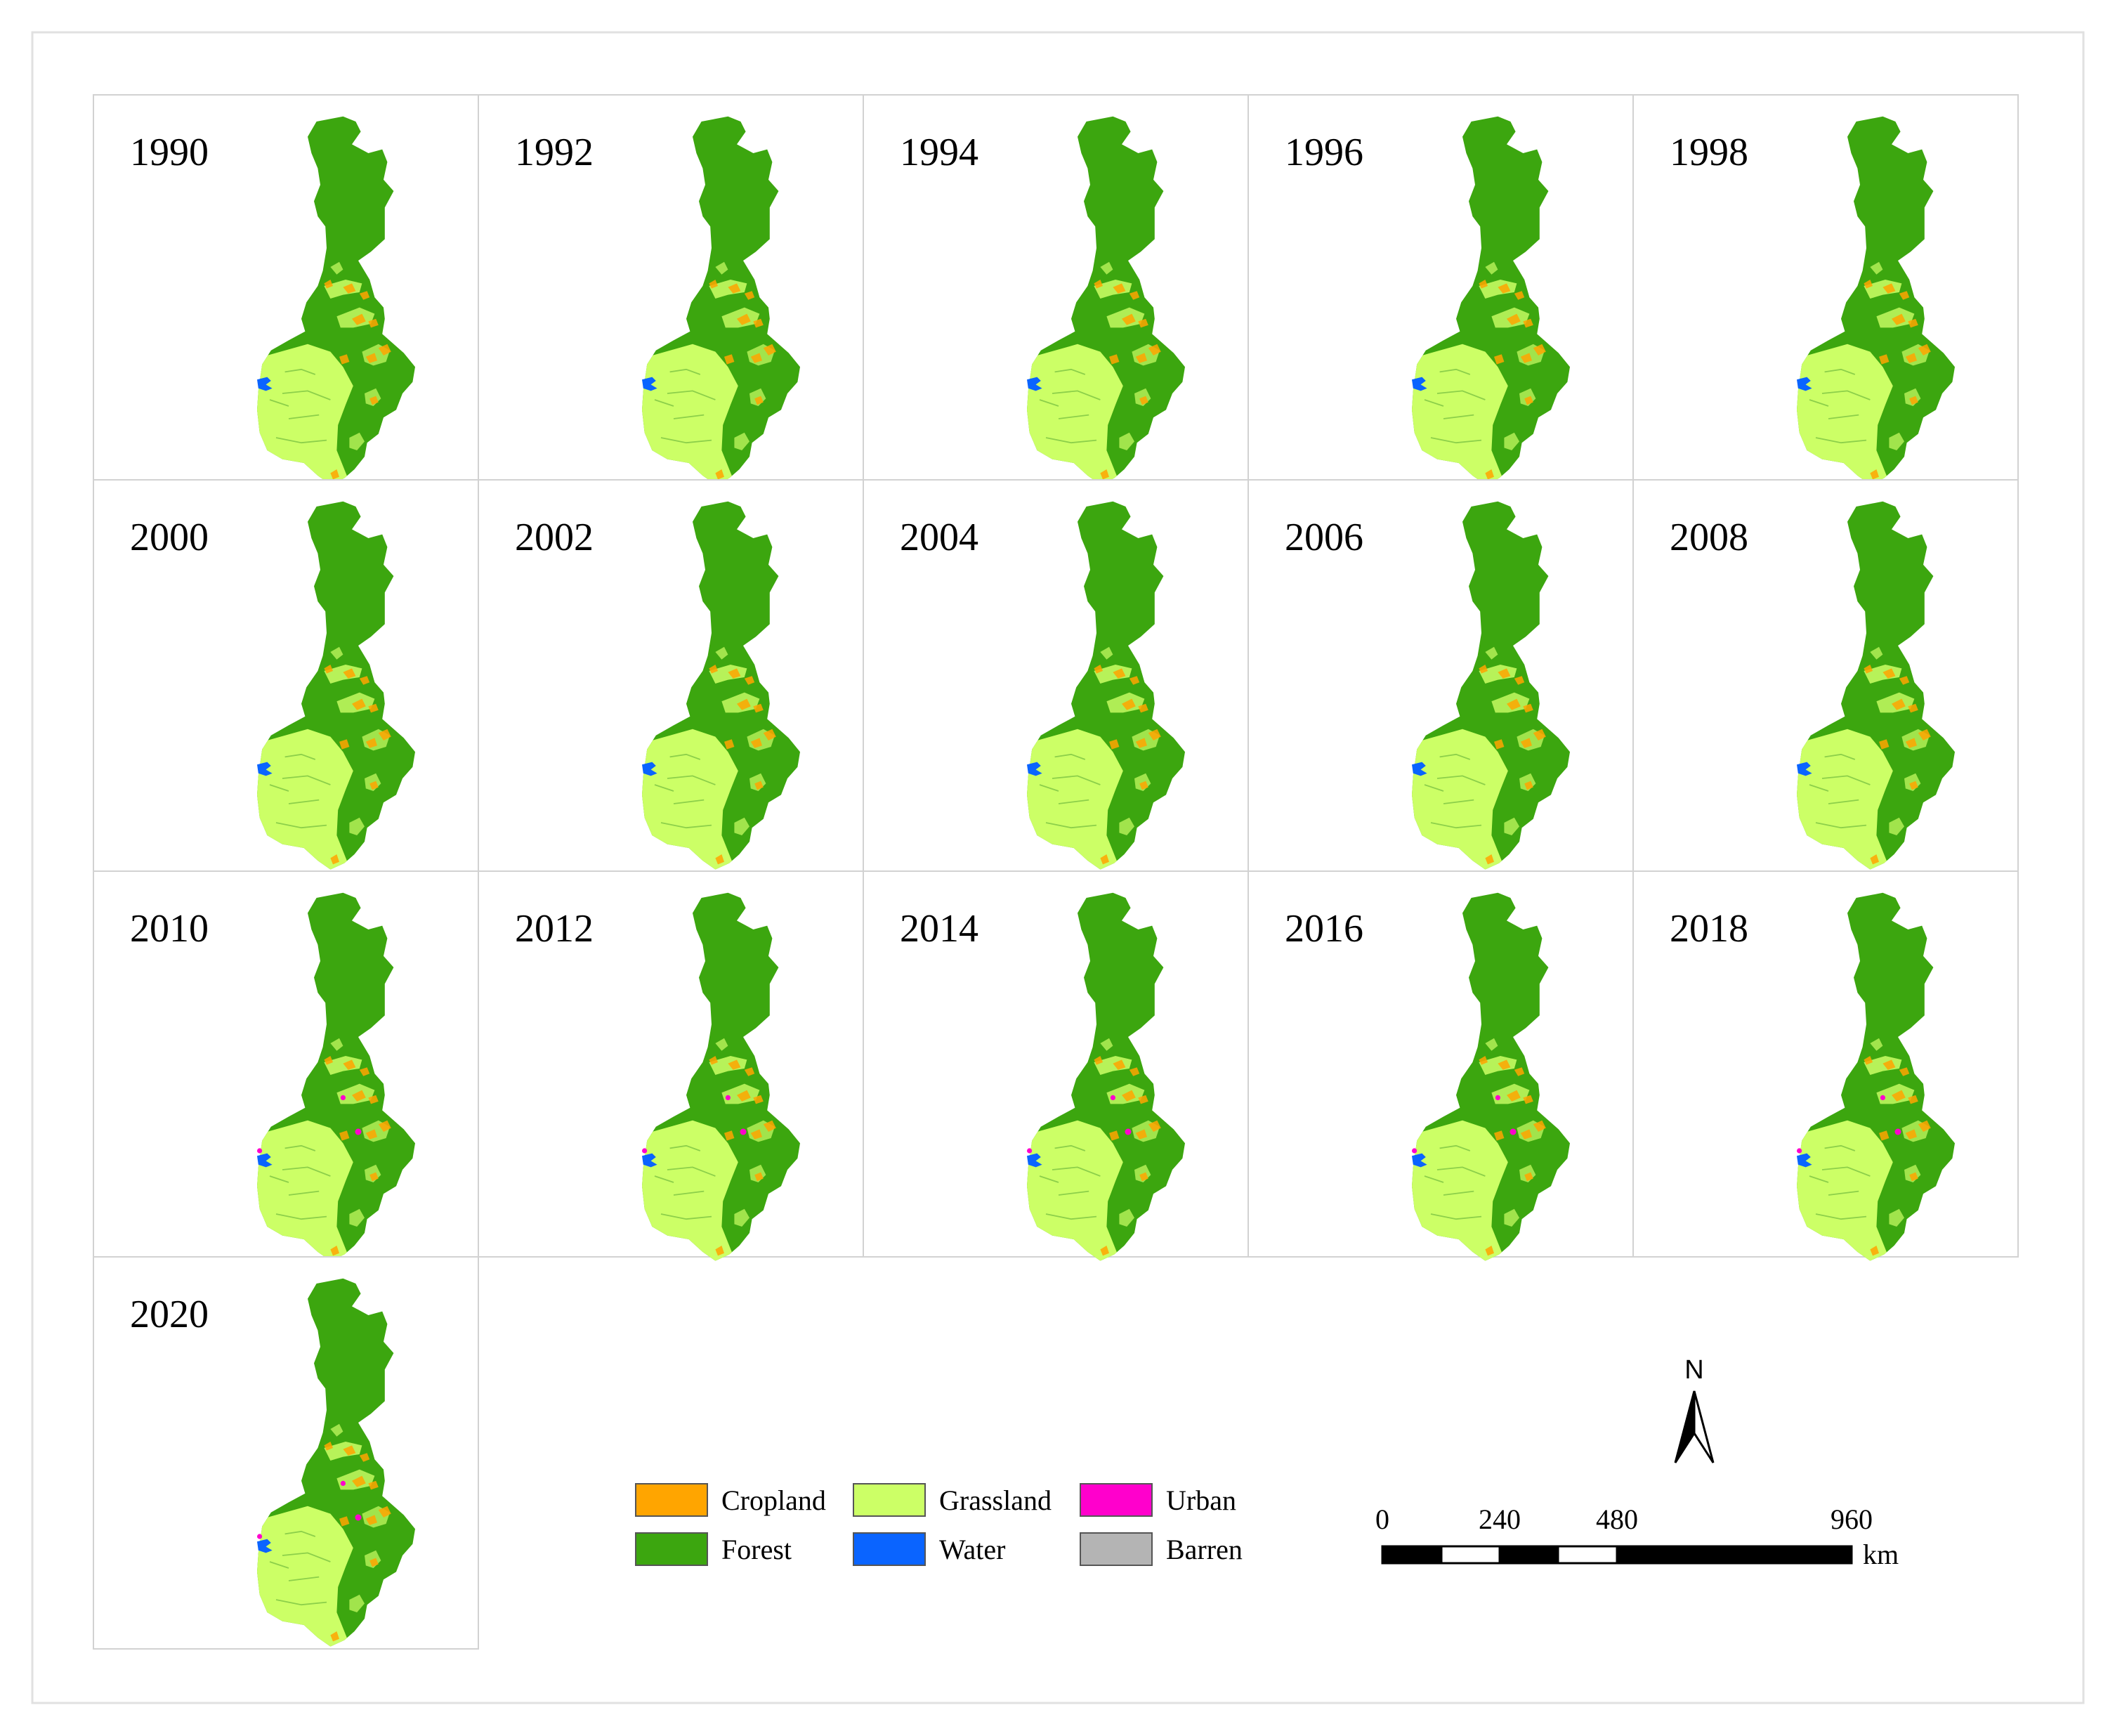  What do you see at coordinates (1482, 1085) in the screenshot?
I see `map-panel-2016-map` at bounding box center [1482, 1085].